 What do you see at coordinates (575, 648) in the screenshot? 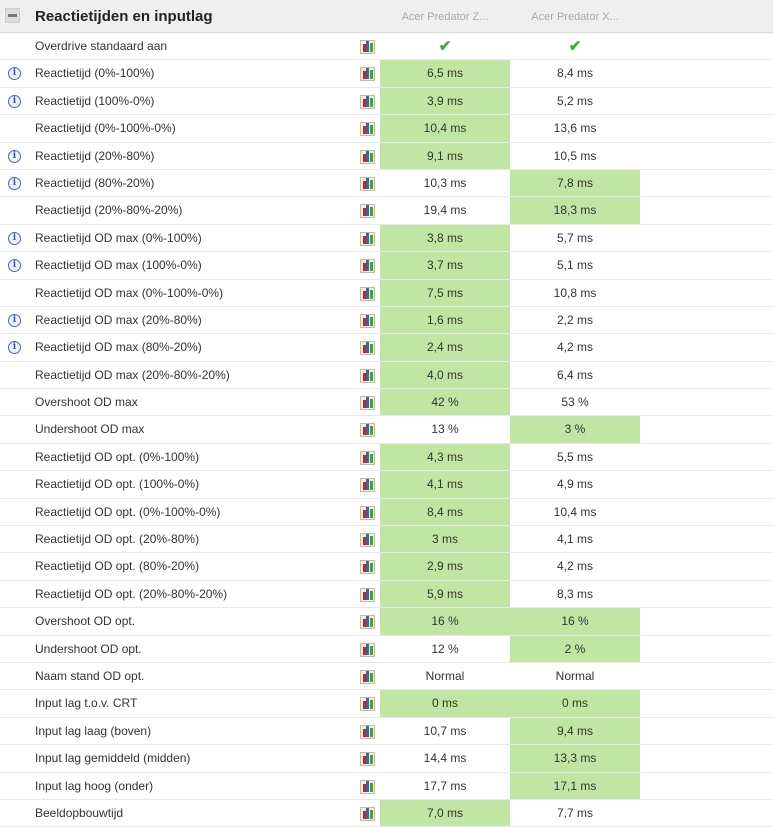
I see `value-cell: 2 %` at bounding box center [575, 648].